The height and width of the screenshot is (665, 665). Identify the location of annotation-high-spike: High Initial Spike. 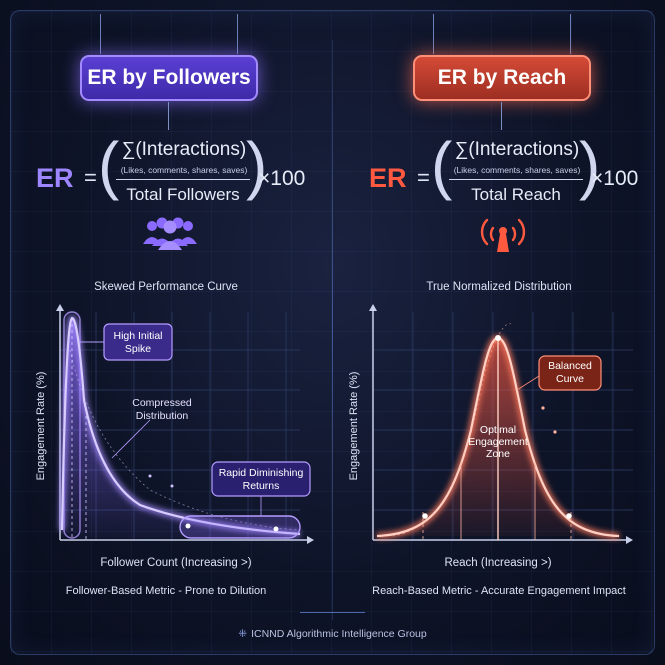
(137, 342).